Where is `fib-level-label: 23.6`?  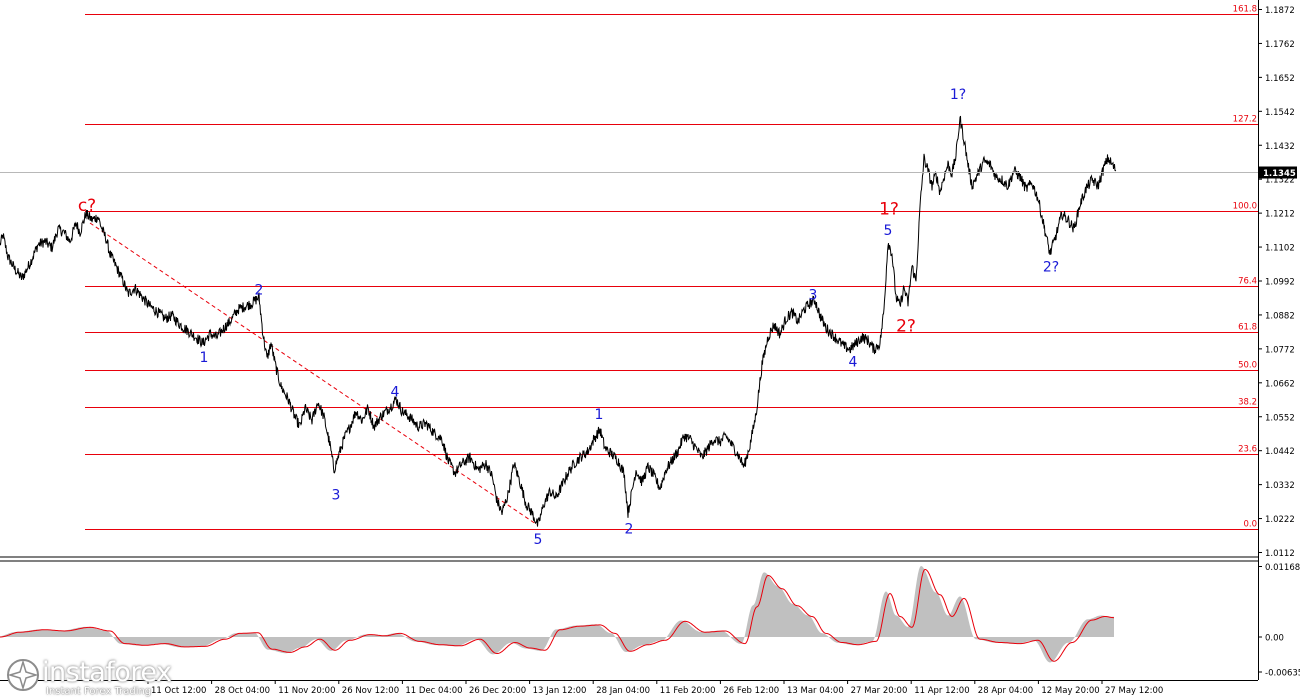
fib-level-label: 23.6 is located at coordinates (1247, 450).